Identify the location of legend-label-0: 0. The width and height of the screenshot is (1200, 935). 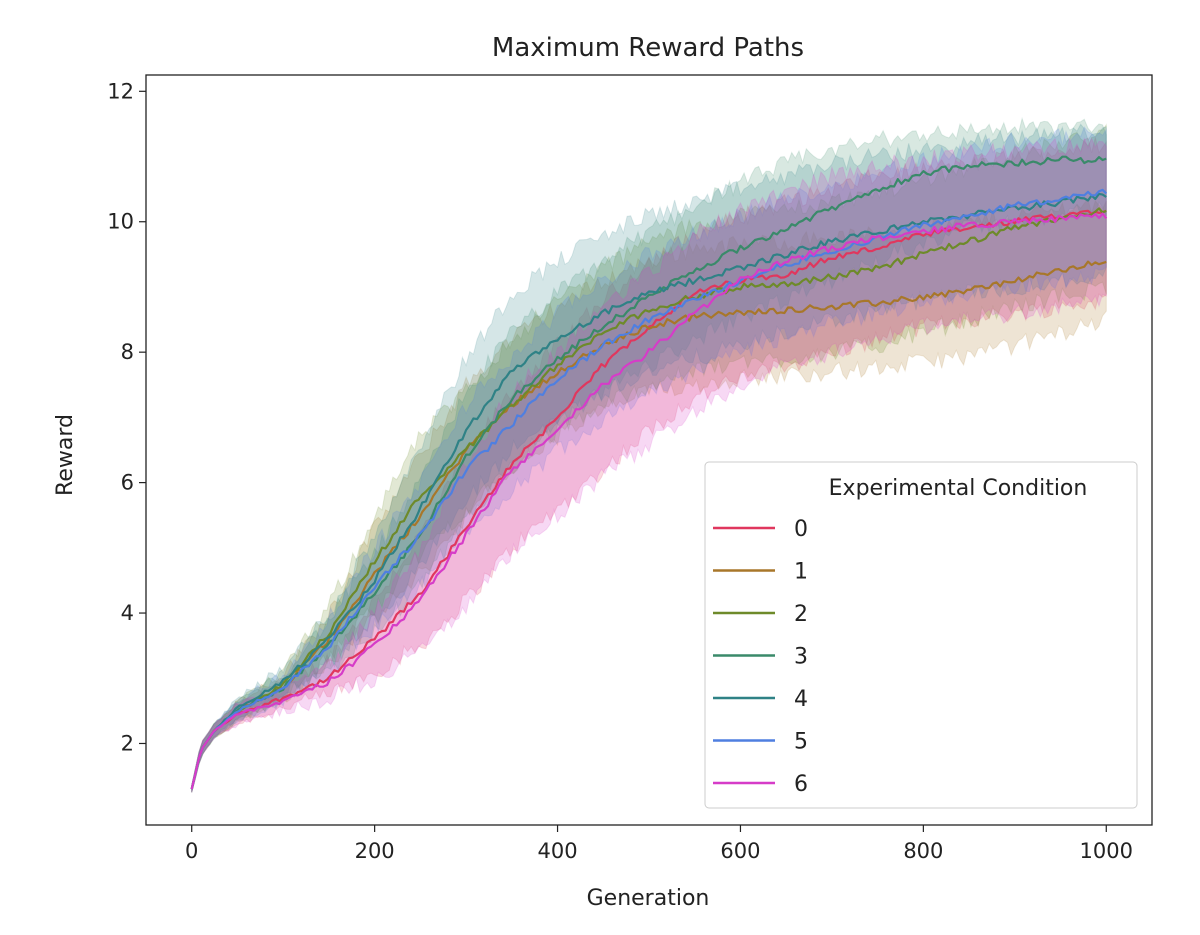
(801, 529).